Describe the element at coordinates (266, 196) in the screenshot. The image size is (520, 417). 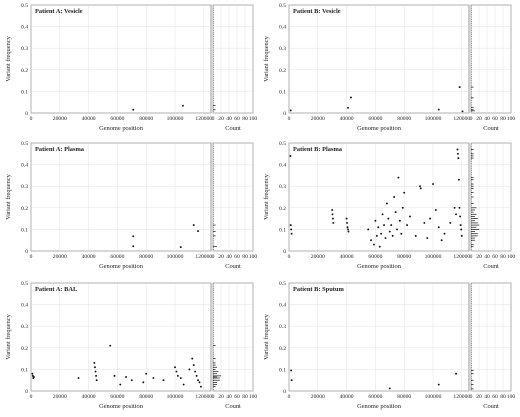
I see `y-axis-label: Variant frequency` at that location.